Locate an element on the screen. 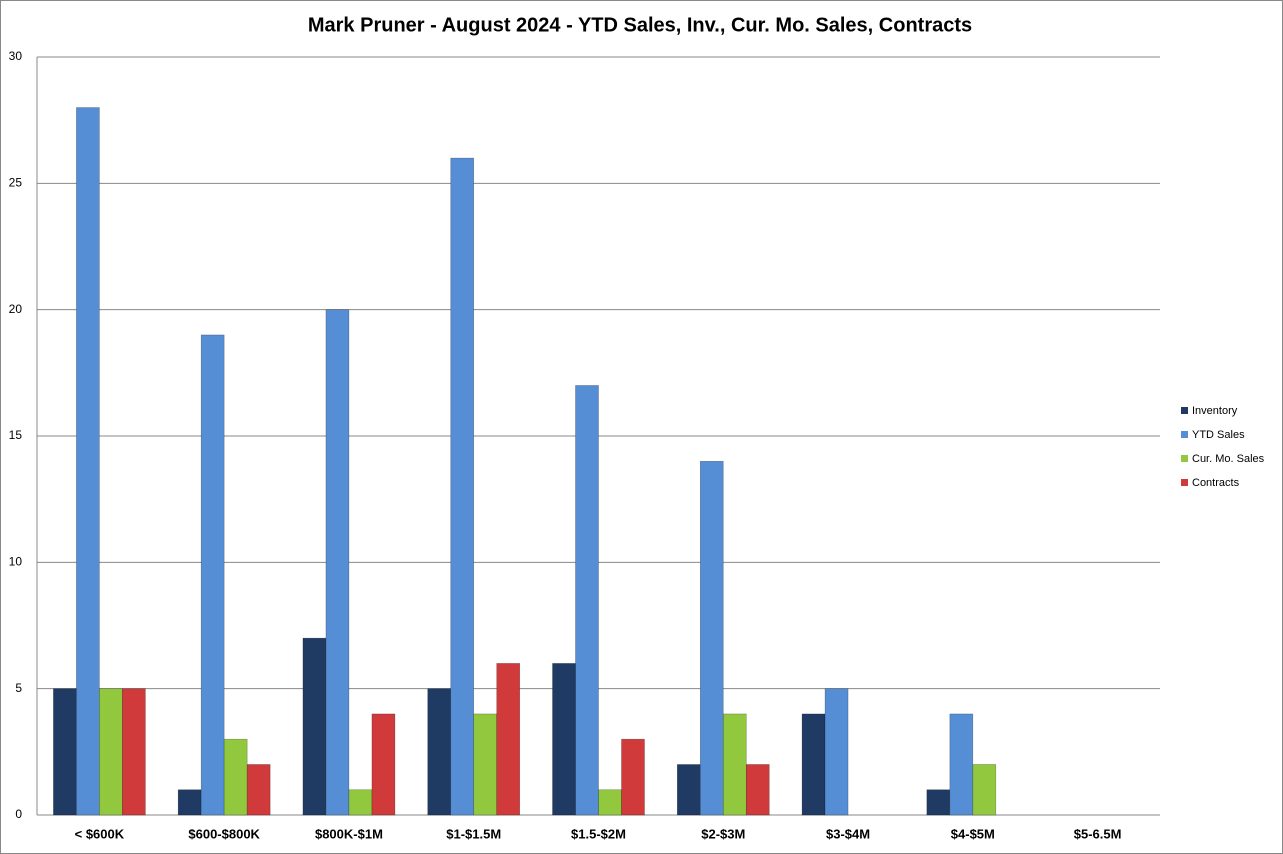 The height and width of the screenshot is (854, 1283). legend-label: Inventory is located at coordinates (1215, 411).